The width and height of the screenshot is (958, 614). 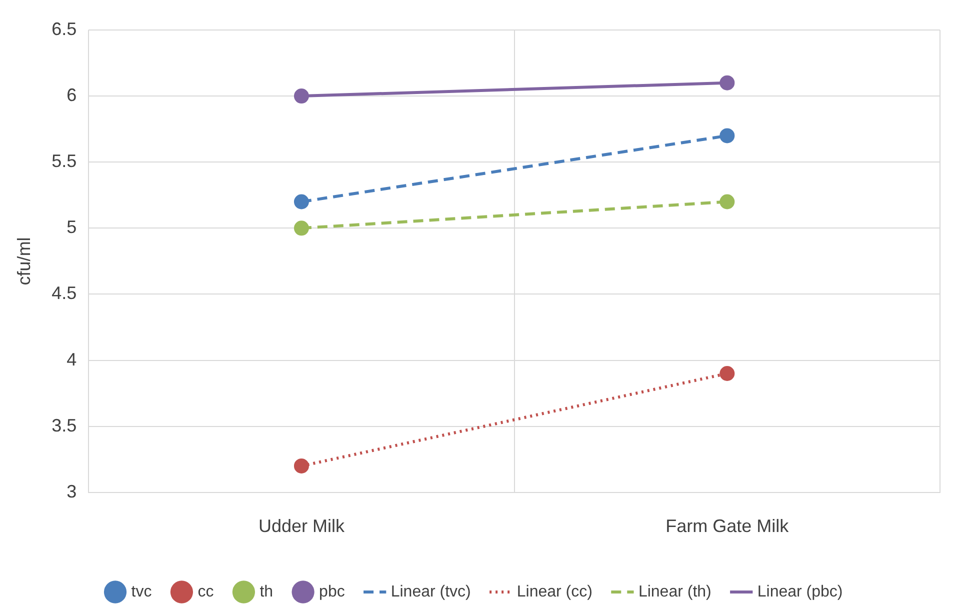 What do you see at coordinates (332, 591) in the screenshot?
I see `legend-label: pbc` at bounding box center [332, 591].